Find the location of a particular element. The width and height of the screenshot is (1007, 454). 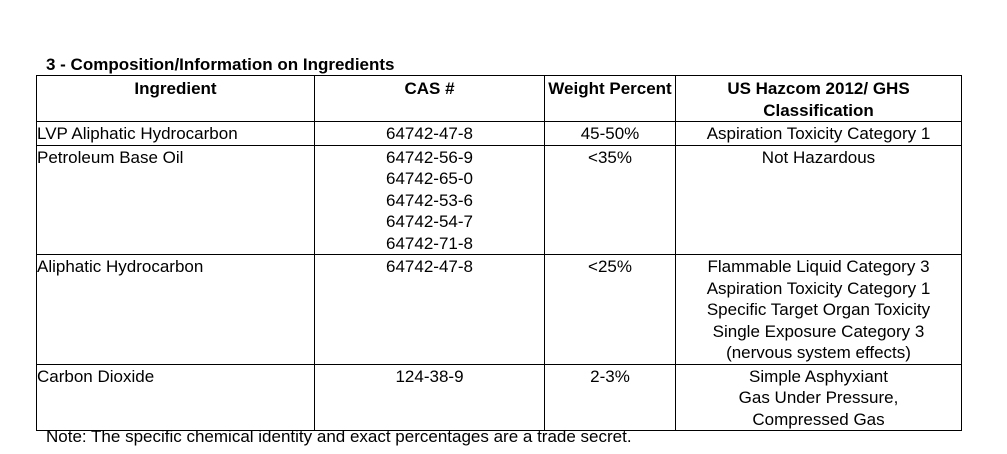

classification-line: Flammable Liquid Category 3 is located at coordinates (818, 266).